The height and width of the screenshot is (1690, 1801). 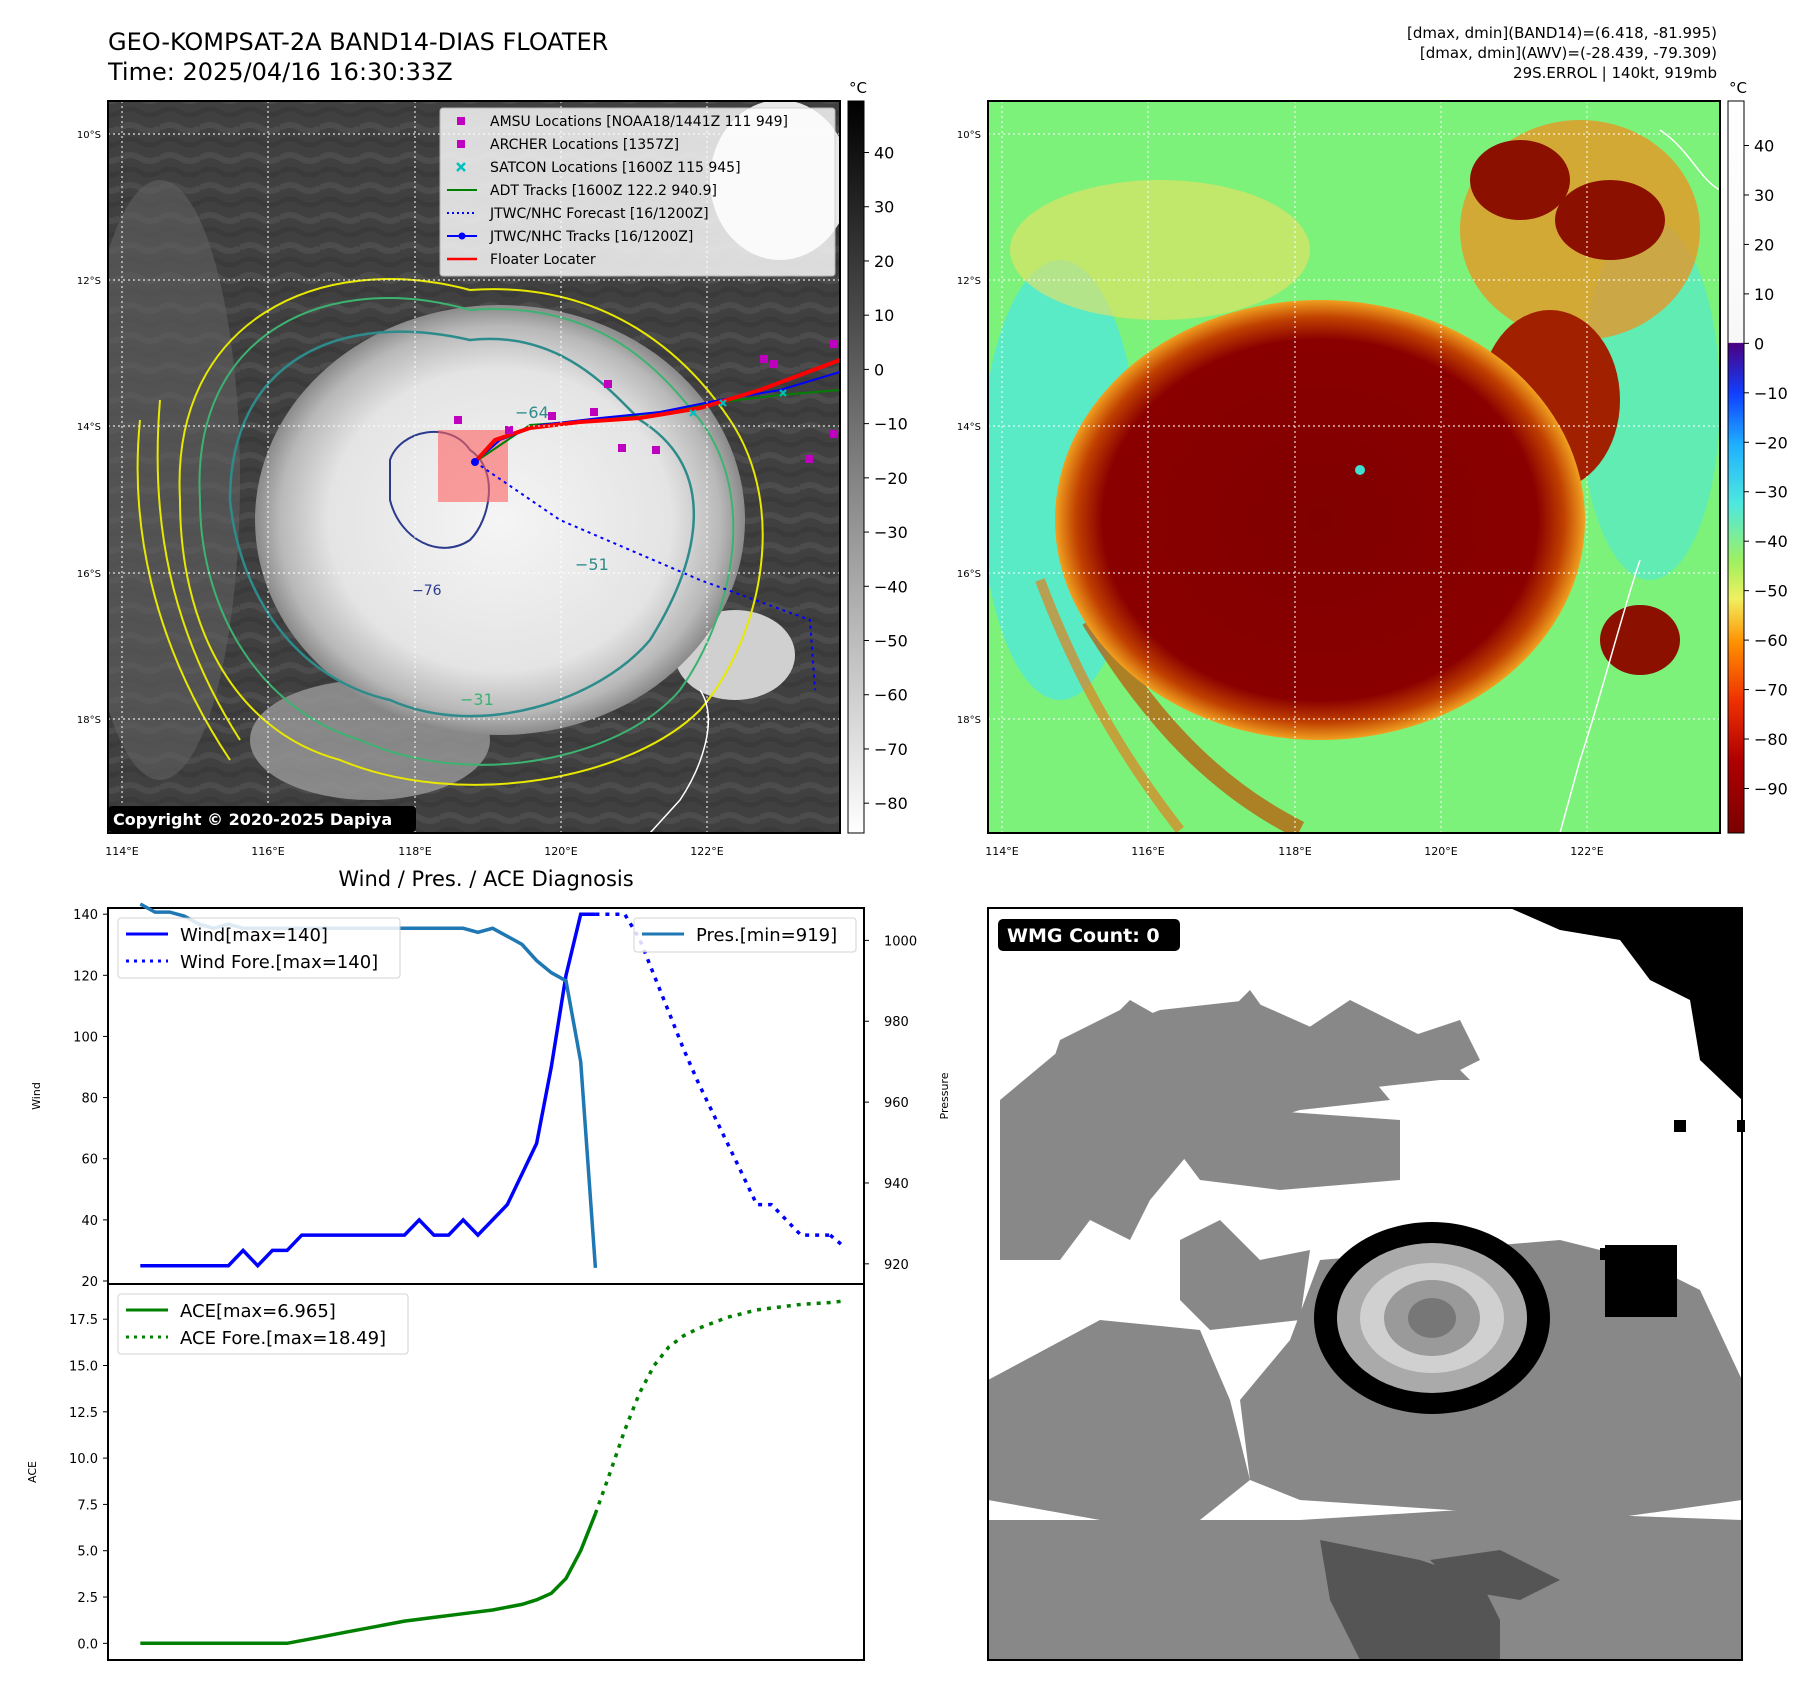 I want to click on info-awv: [dmax, dmin](AWV)=(-28.439, -79.309), so click(x=1568, y=53).